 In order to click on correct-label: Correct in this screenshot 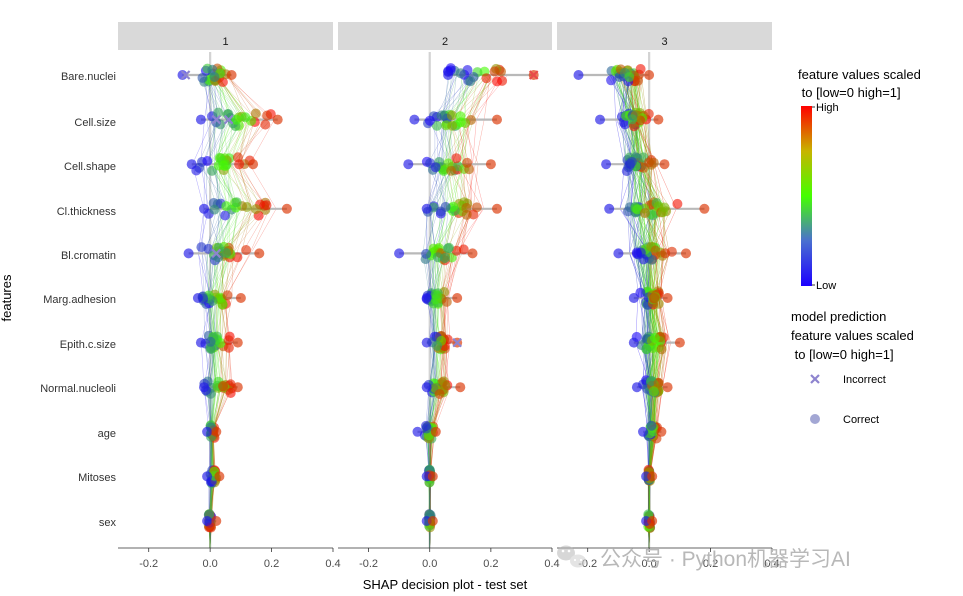, I will do `click(861, 420)`.